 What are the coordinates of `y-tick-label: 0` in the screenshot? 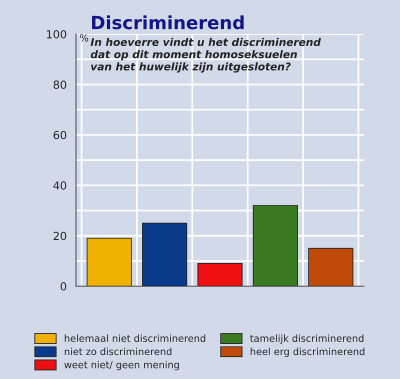 It's located at (63, 286).